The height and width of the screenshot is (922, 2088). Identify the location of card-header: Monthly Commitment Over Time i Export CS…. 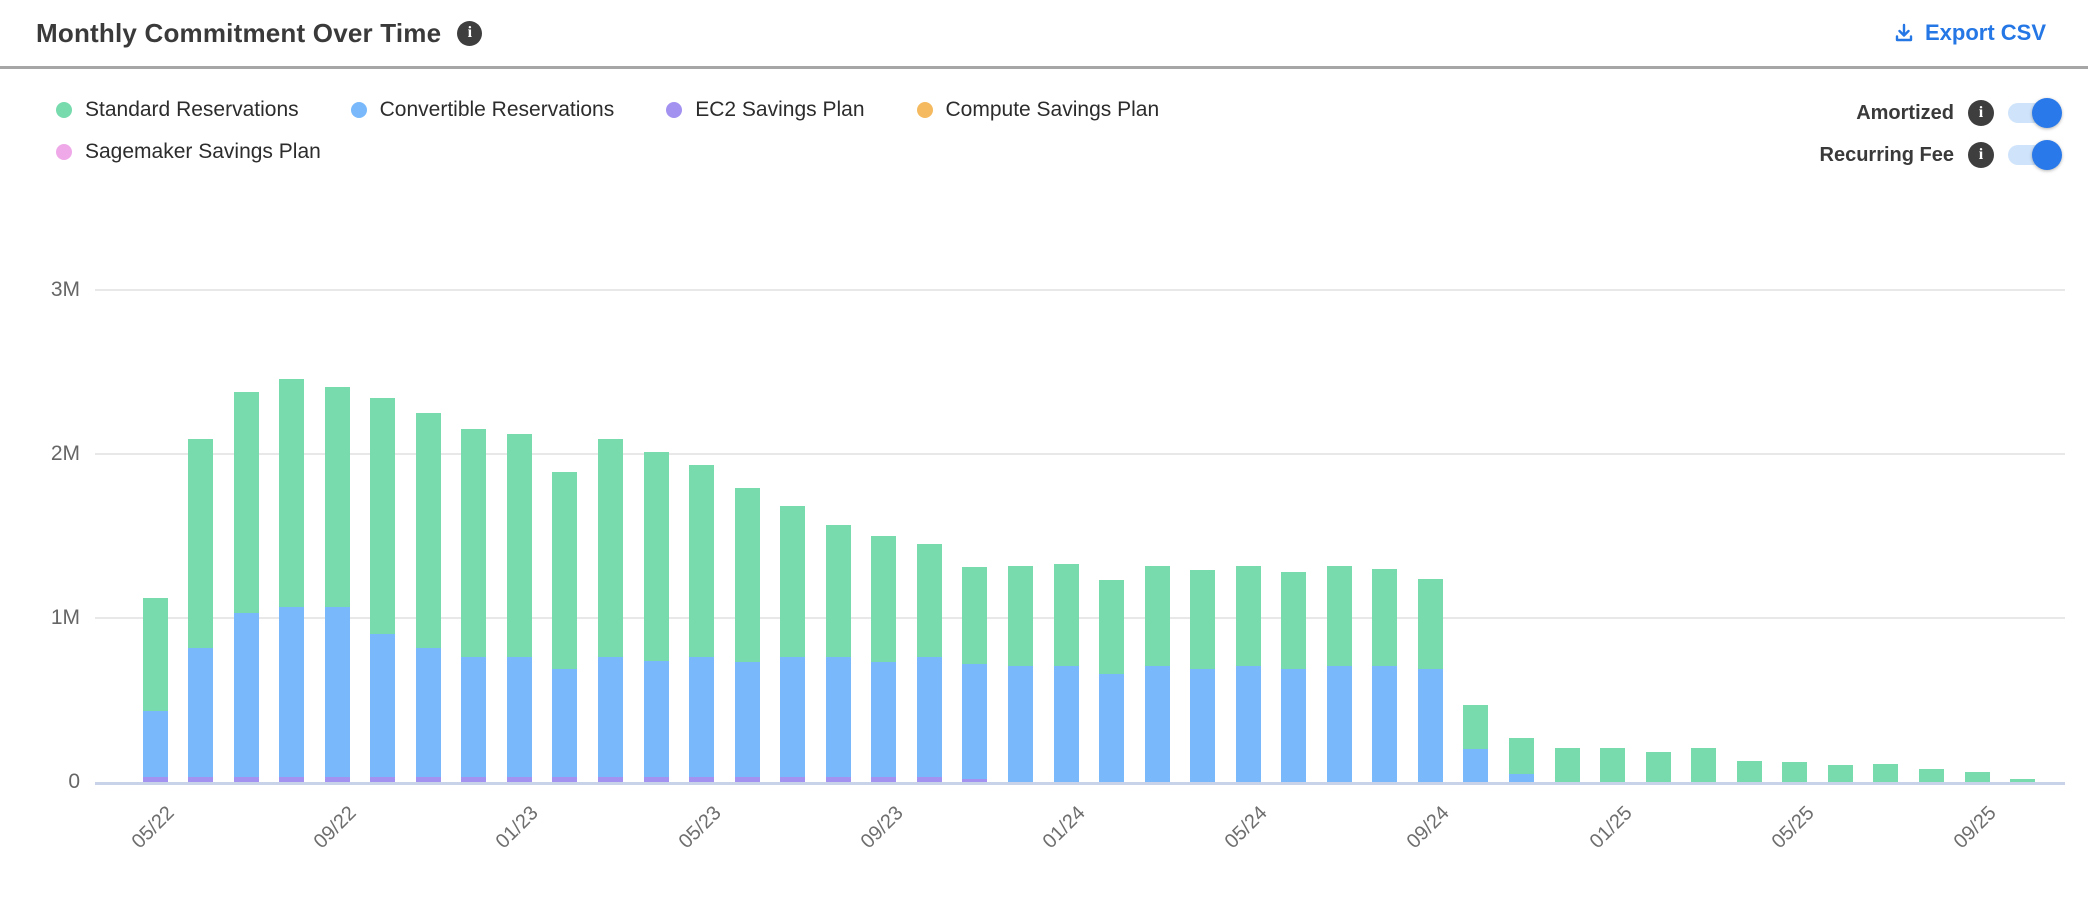
(1044, 33).